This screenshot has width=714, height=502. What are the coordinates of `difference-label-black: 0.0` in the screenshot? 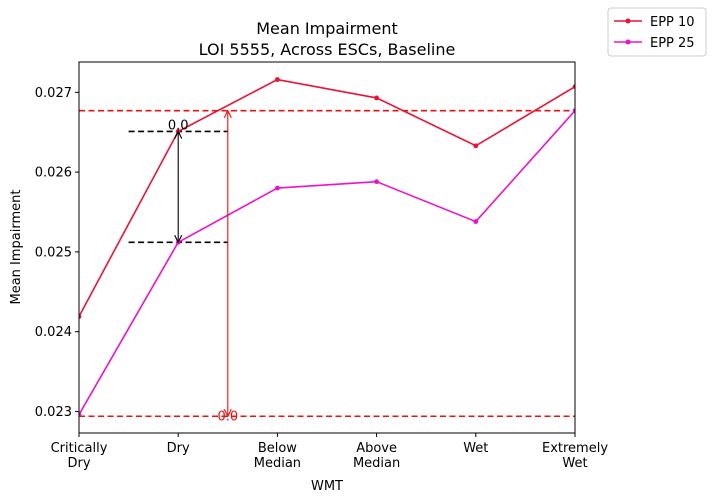 It's located at (178, 125).